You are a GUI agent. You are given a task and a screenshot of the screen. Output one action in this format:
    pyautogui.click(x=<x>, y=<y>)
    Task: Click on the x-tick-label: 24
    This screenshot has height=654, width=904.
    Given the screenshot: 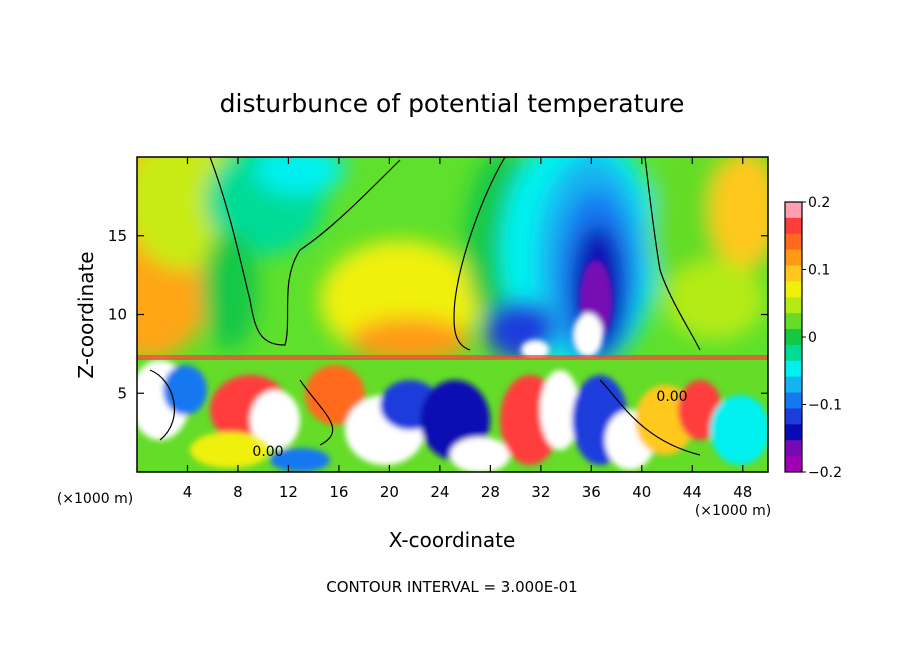 What is the action you would take?
    pyautogui.click(x=439, y=492)
    